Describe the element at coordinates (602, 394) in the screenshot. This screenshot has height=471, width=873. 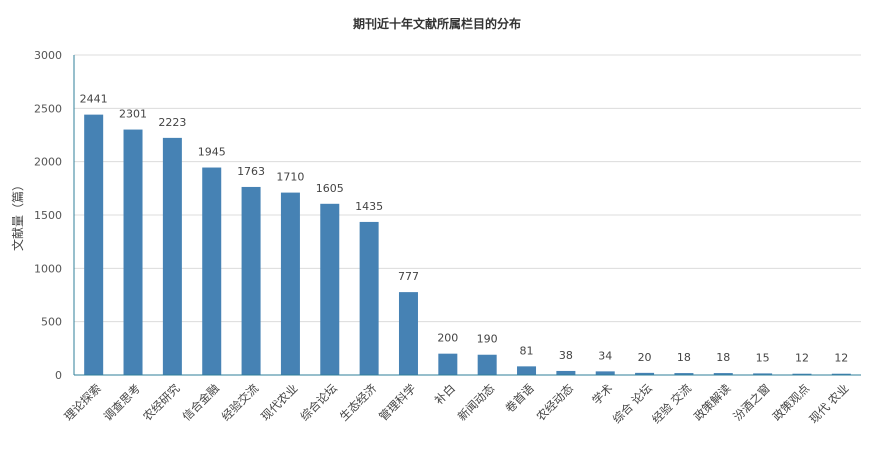
I see `category-label: 学术` at that location.